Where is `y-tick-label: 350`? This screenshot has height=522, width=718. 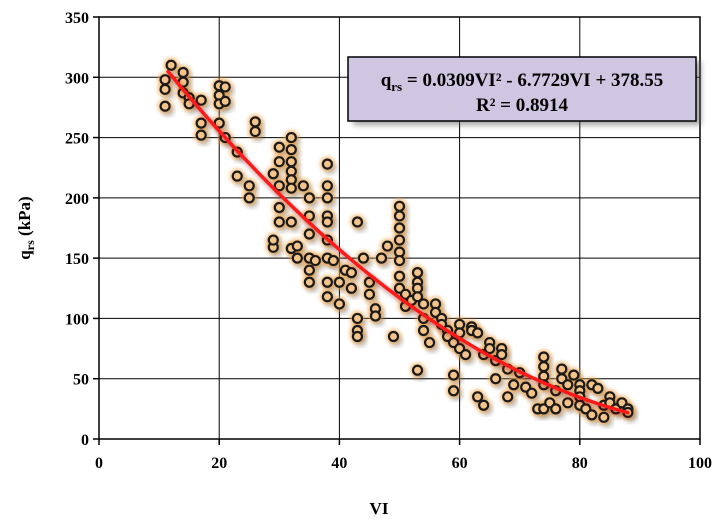 y-tick-label: 350 is located at coordinates (77, 18).